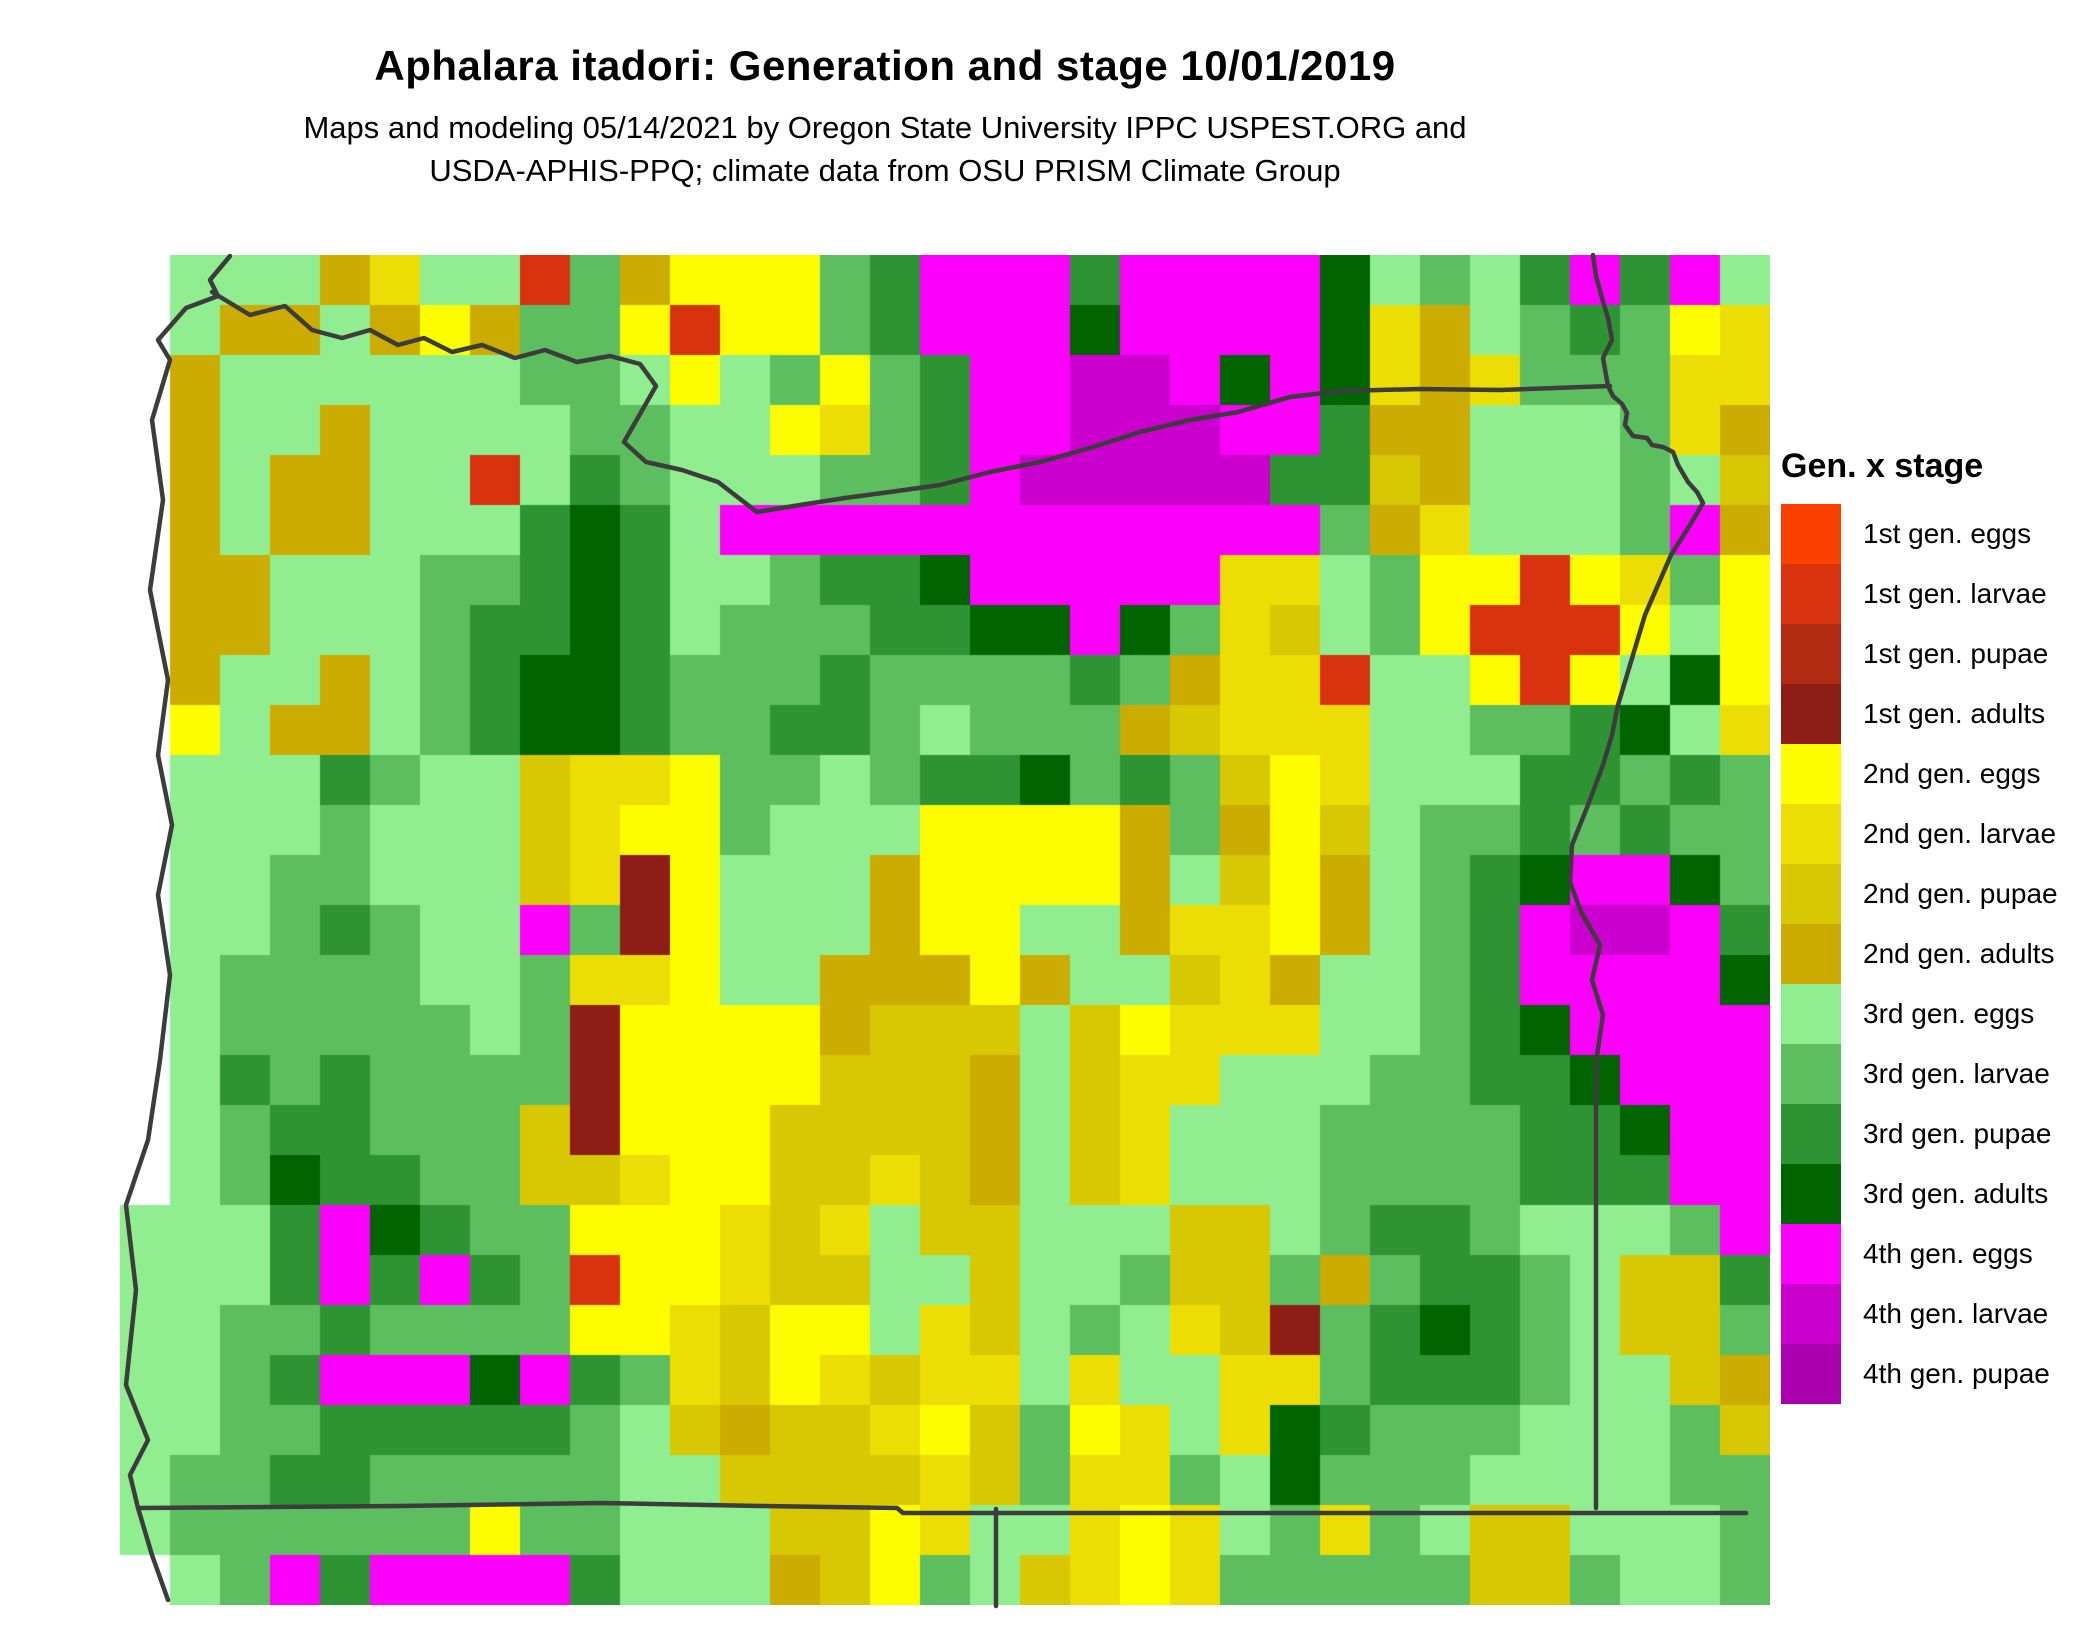 The image size is (2100, 1645). What do you see at coordinates (1952, 773) in the screenshot?
I see `legend-item-label: 2nd gen. eggs` at bounding box center [1952, 773].